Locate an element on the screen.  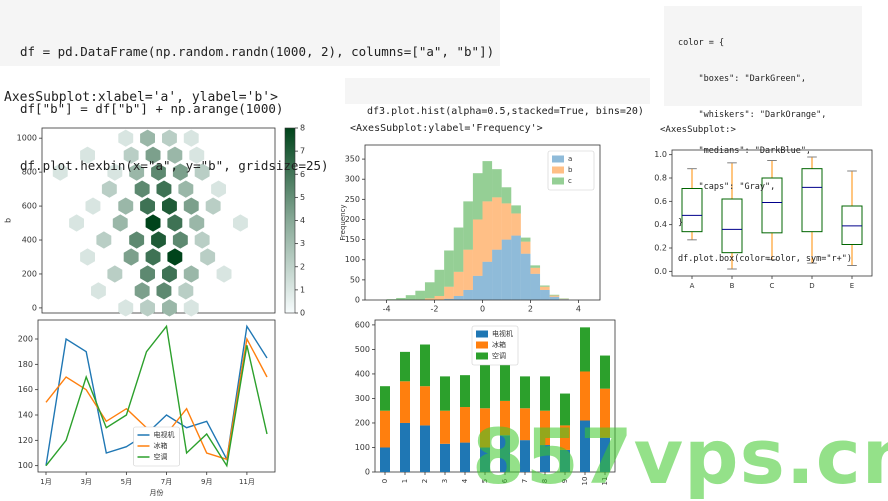
code-line: } is located at coordinates (770, 223).